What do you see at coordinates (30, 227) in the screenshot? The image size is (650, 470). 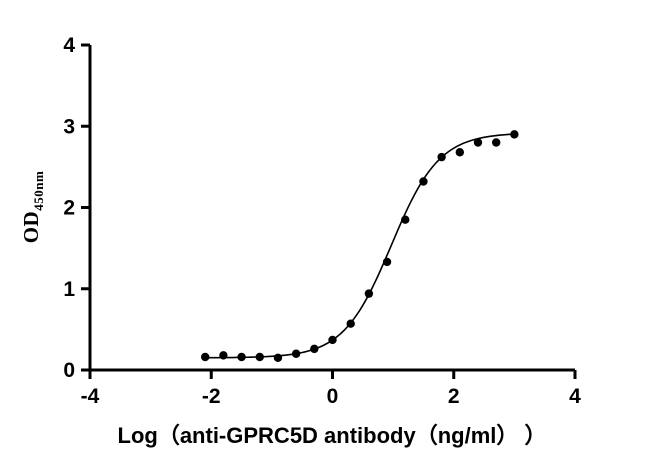 I see `y-axis-label-main: OD` at bounding box center [30, 227].